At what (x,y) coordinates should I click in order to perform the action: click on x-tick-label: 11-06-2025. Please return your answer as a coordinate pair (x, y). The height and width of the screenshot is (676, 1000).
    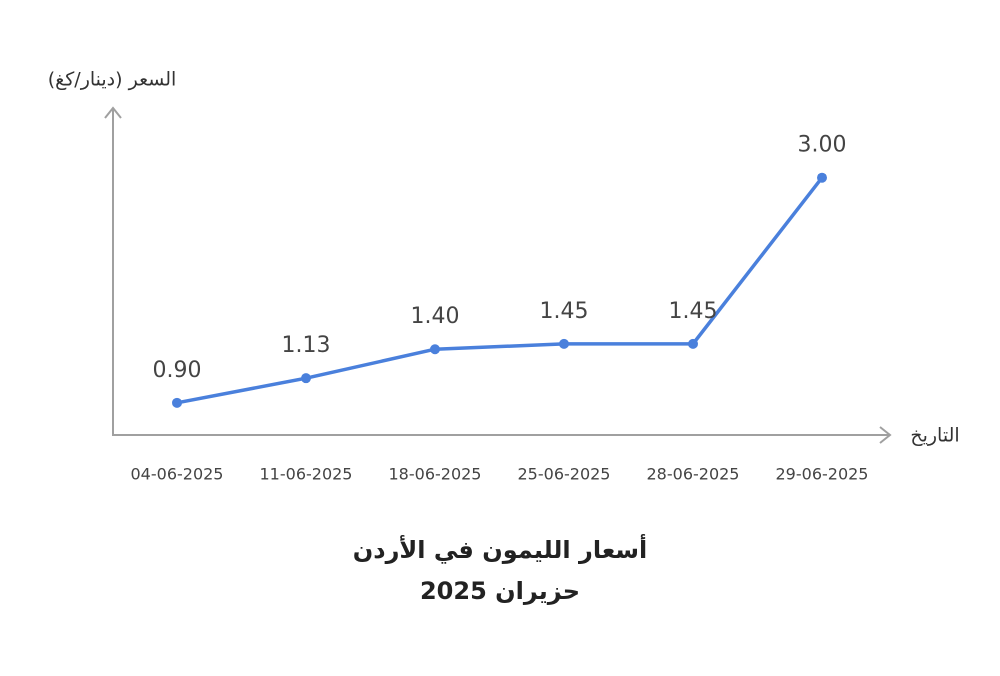
    Looking at the image, I should click on (306, 474).